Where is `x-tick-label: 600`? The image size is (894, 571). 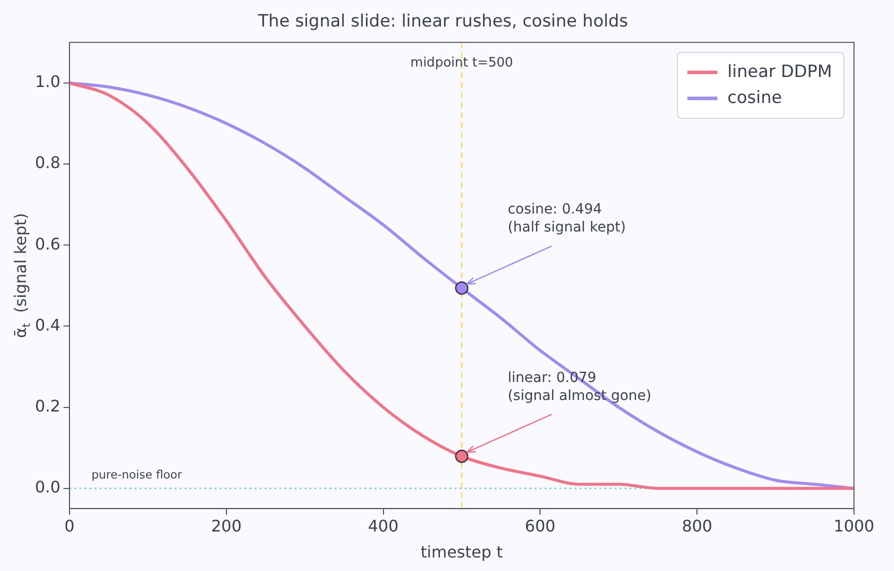 x-tick-label: 600 is located at coordinates (540, 526).